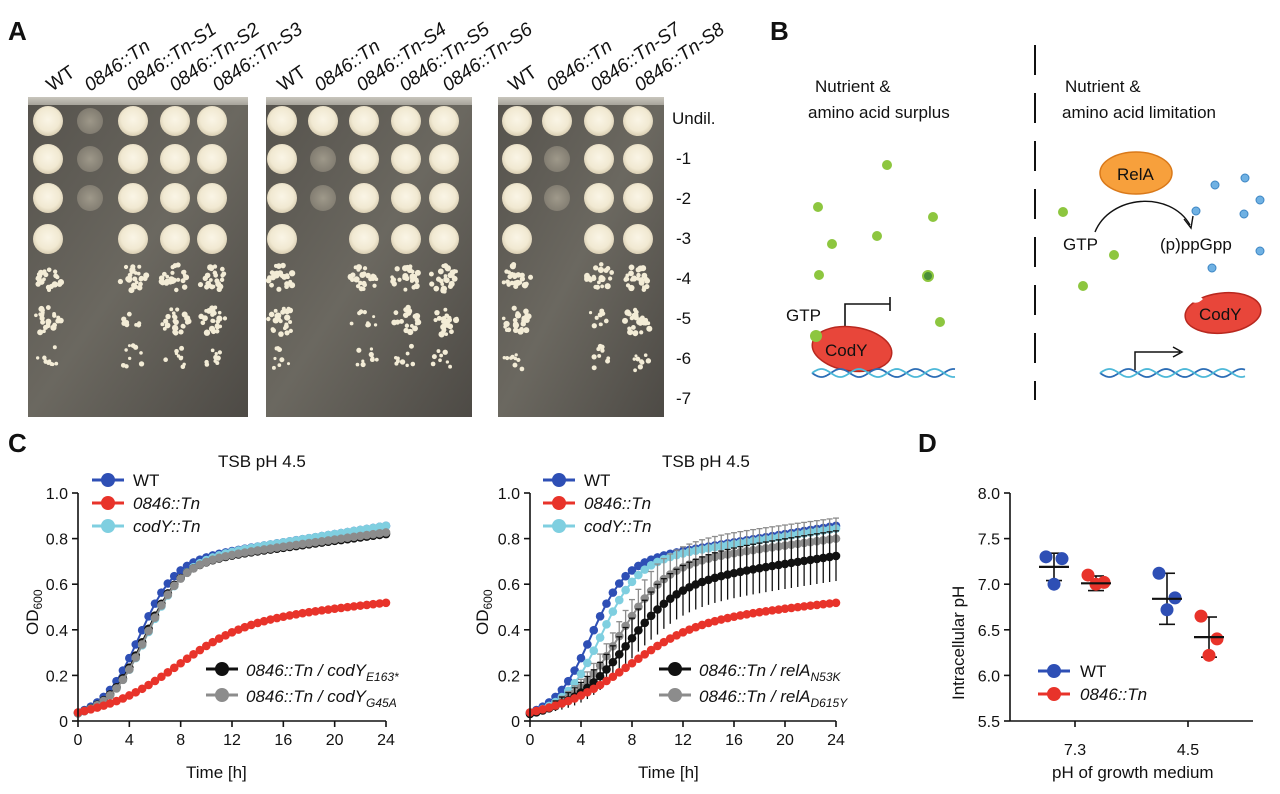  I want to click on x-tick-label: 4, so click(581, 740).